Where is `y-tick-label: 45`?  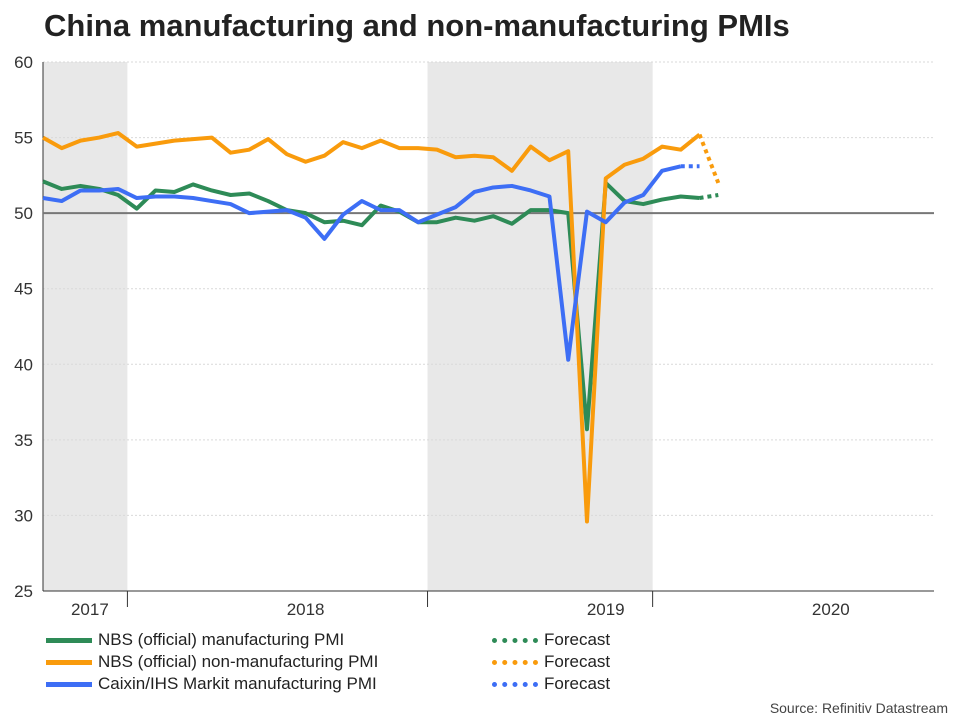 y-tick-label: 45 is located at coordinates (23, 289).